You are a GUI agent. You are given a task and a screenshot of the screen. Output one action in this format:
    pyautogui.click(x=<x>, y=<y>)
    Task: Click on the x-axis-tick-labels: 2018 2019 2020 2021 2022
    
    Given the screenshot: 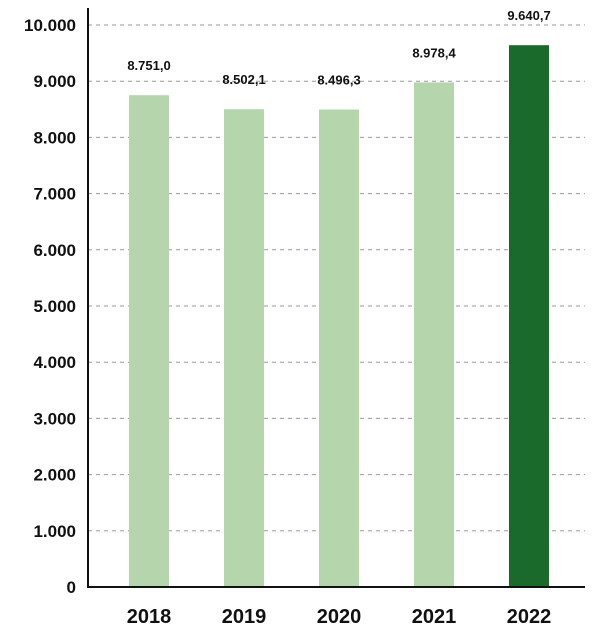 What is the action you would take?
    pyautogui.click(x=339, y=617)
    